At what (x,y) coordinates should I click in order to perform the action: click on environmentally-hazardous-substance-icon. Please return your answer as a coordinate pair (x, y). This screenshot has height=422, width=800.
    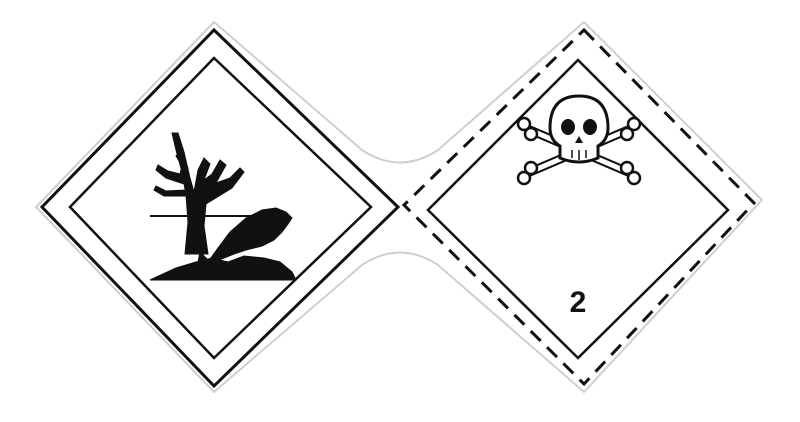
    Looking at the image, I should click on (223, 206).